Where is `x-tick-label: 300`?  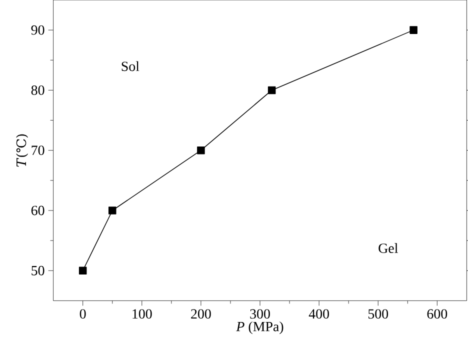
x-tick-label: 300 is located at coordinates (260, 314).